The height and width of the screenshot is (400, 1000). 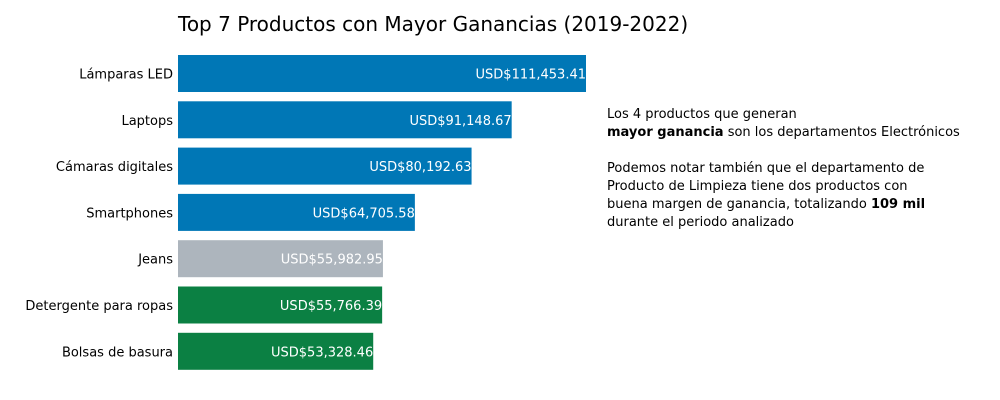 What do you see at coordinates (700, 222) in the screenshot?
I see `annotation-line: durante el periodo analizado` at bounding box center [700, 222].